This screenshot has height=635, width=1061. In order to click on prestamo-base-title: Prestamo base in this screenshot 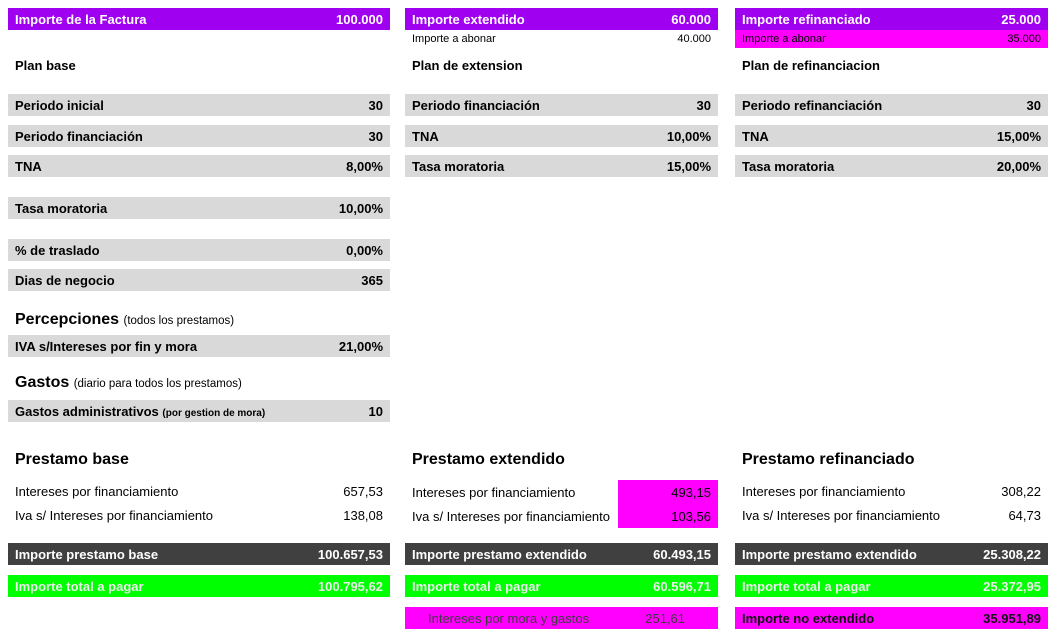, I will do `click(72, 459)`.